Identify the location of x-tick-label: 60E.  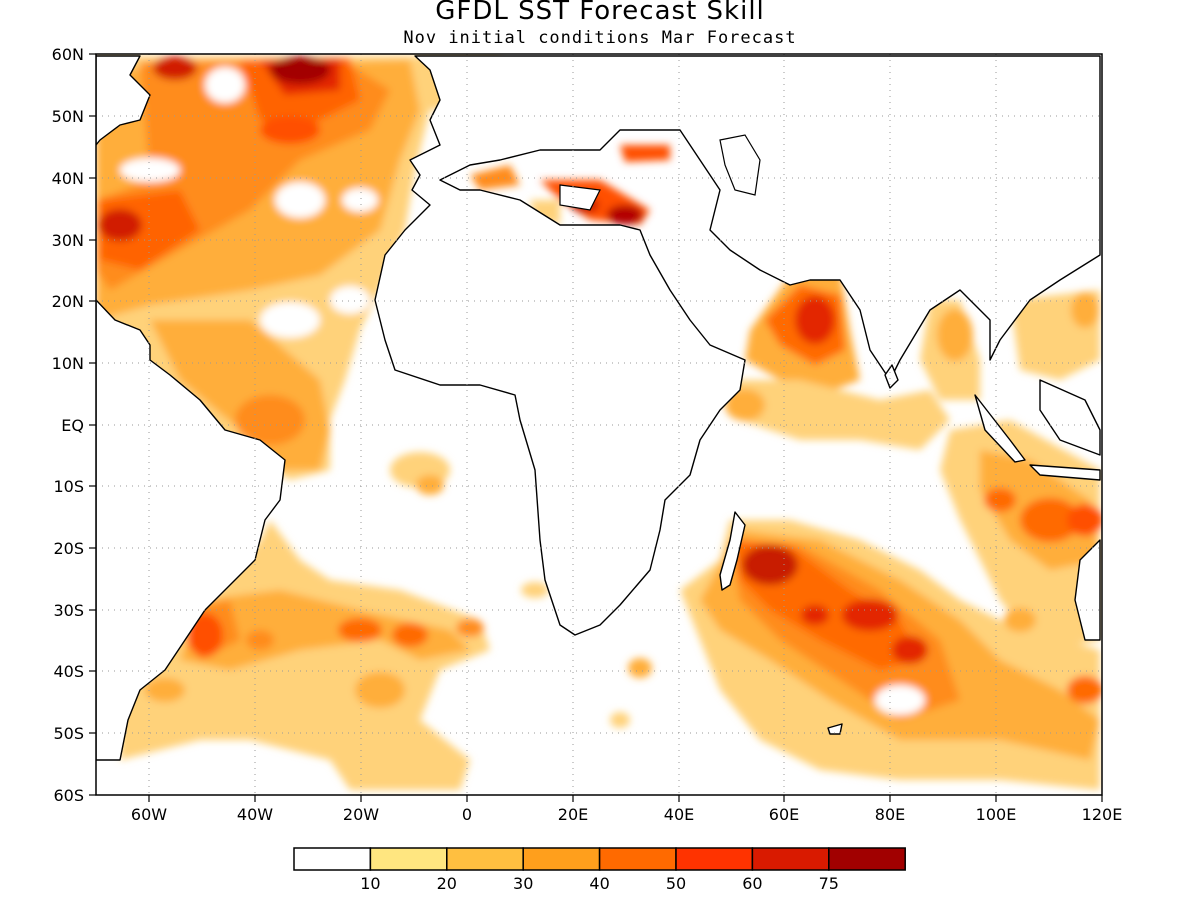
(784, 814).